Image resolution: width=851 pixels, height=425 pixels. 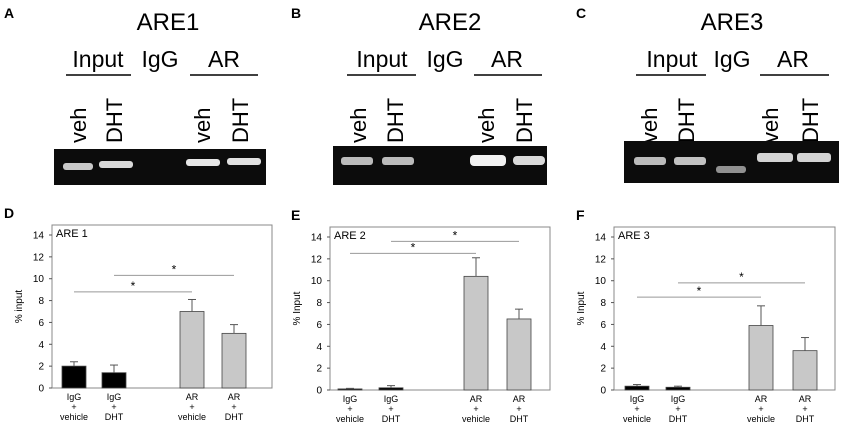 What do you see at coordinates (72, 234) in the screenshot?
I see `chart-title: ARE 1` at bounding box center [72, 234].